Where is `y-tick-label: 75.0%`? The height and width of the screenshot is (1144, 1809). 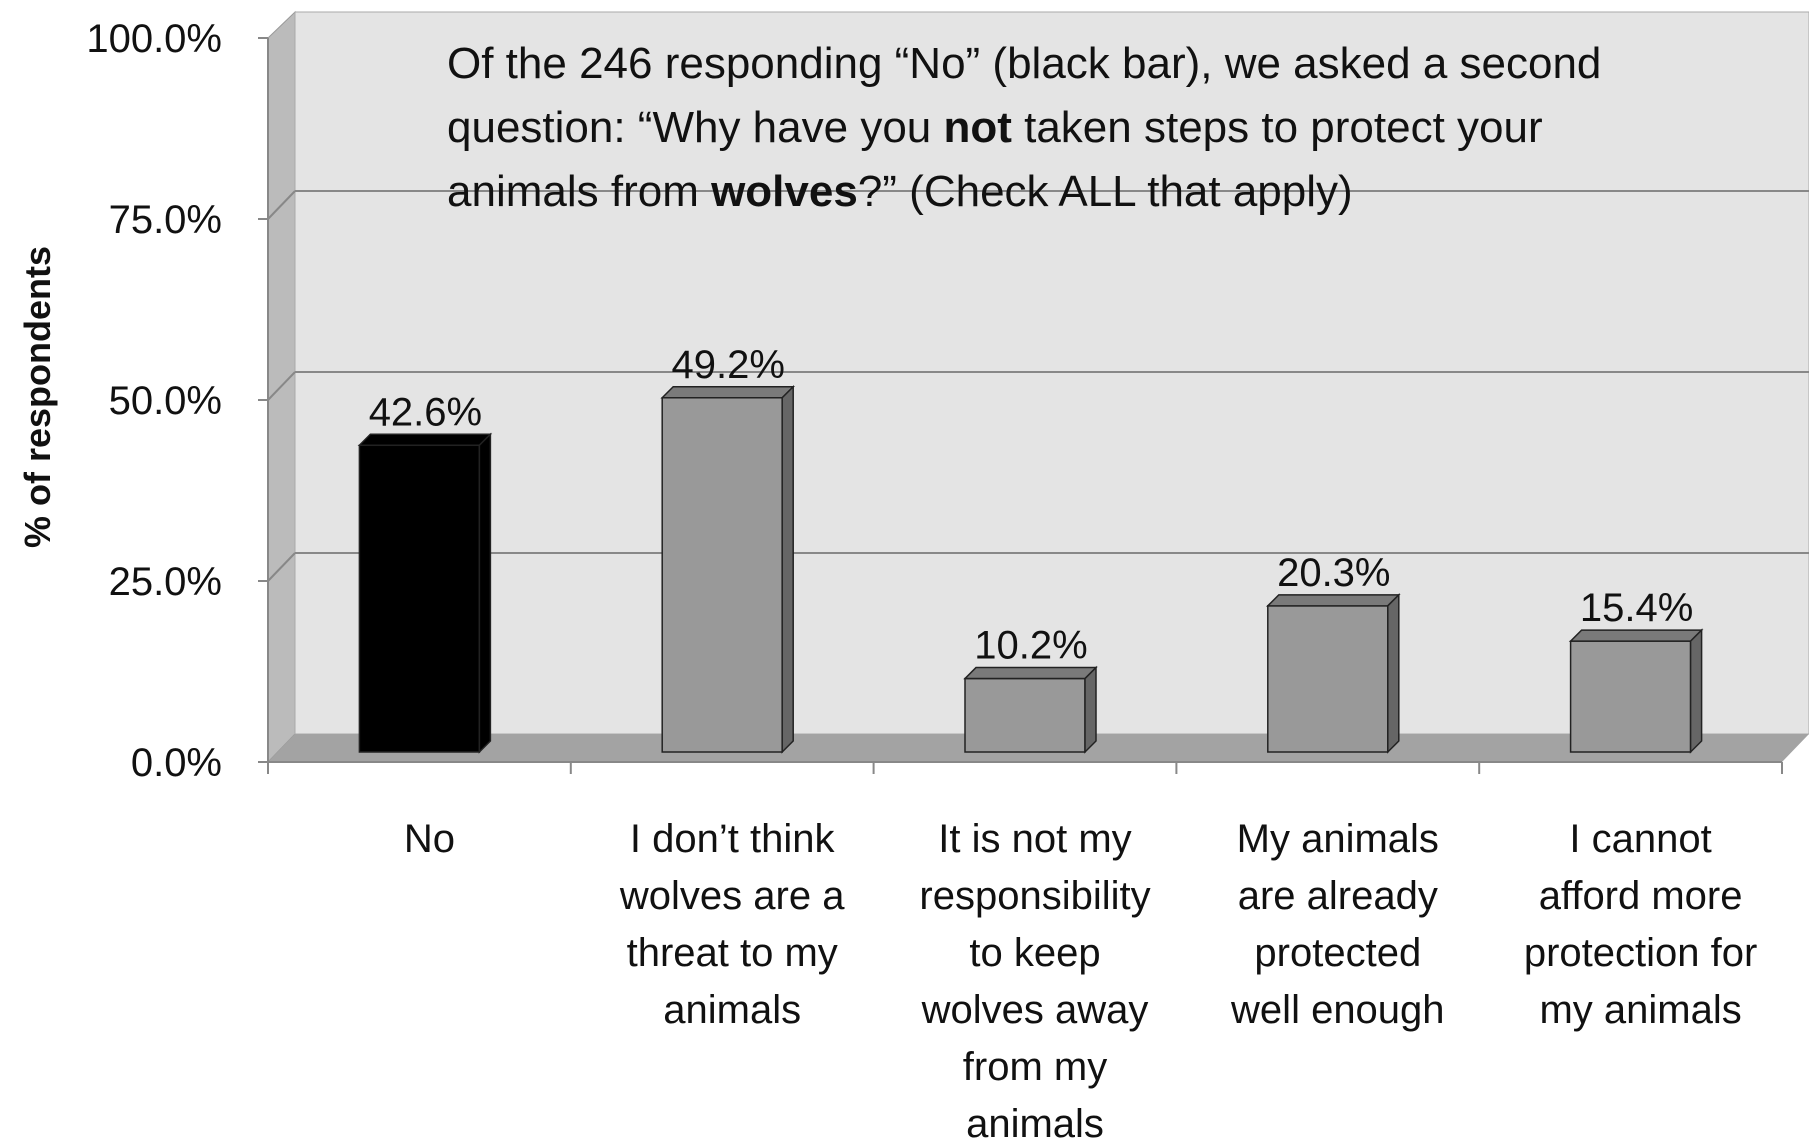 y-tick-label: 75.0% is located at coordinates (165, 220).